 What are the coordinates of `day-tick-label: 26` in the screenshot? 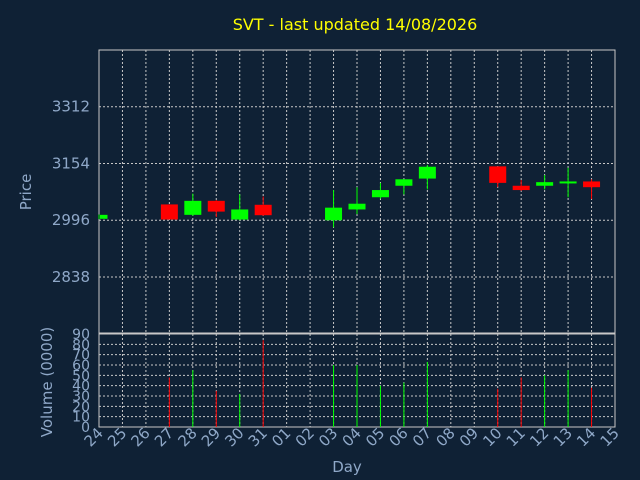 It's located at (141, 437).